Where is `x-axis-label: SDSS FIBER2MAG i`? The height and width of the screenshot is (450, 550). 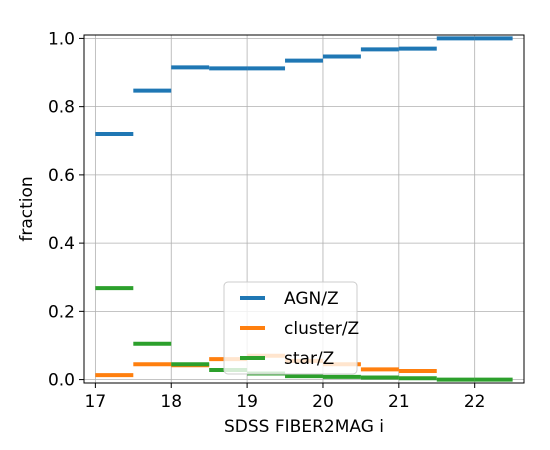
x-axis-label: SDSS FIBER2MAG i is located at coordinates (304, 427).